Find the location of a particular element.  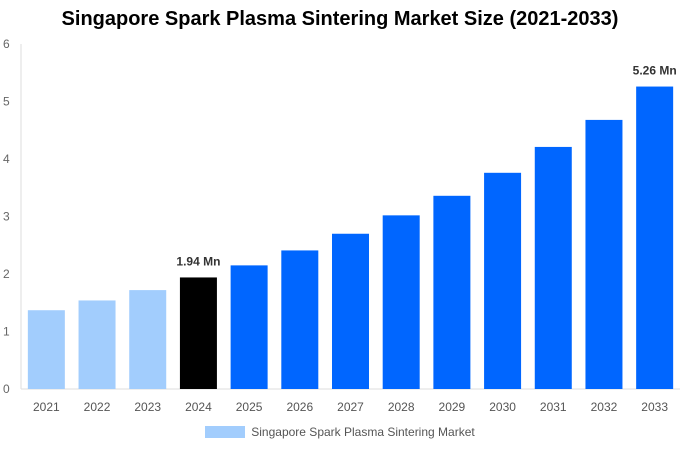

y-tick-label: 0 is located at coordinates (6, 389).